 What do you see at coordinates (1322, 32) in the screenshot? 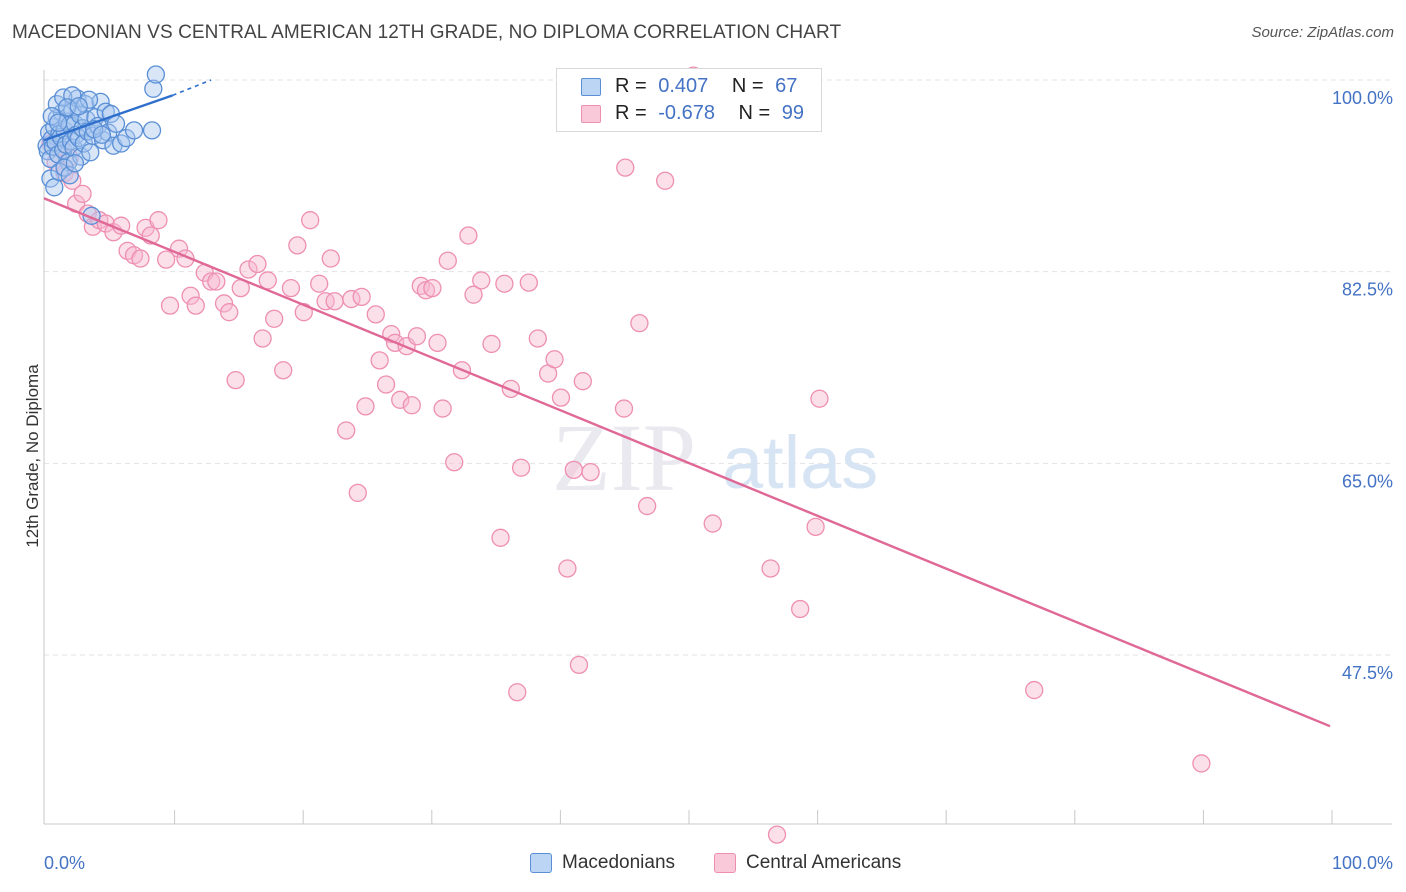
I see `source-label: Source: ZipAtlas.com` at bounding box center [1322, 32].